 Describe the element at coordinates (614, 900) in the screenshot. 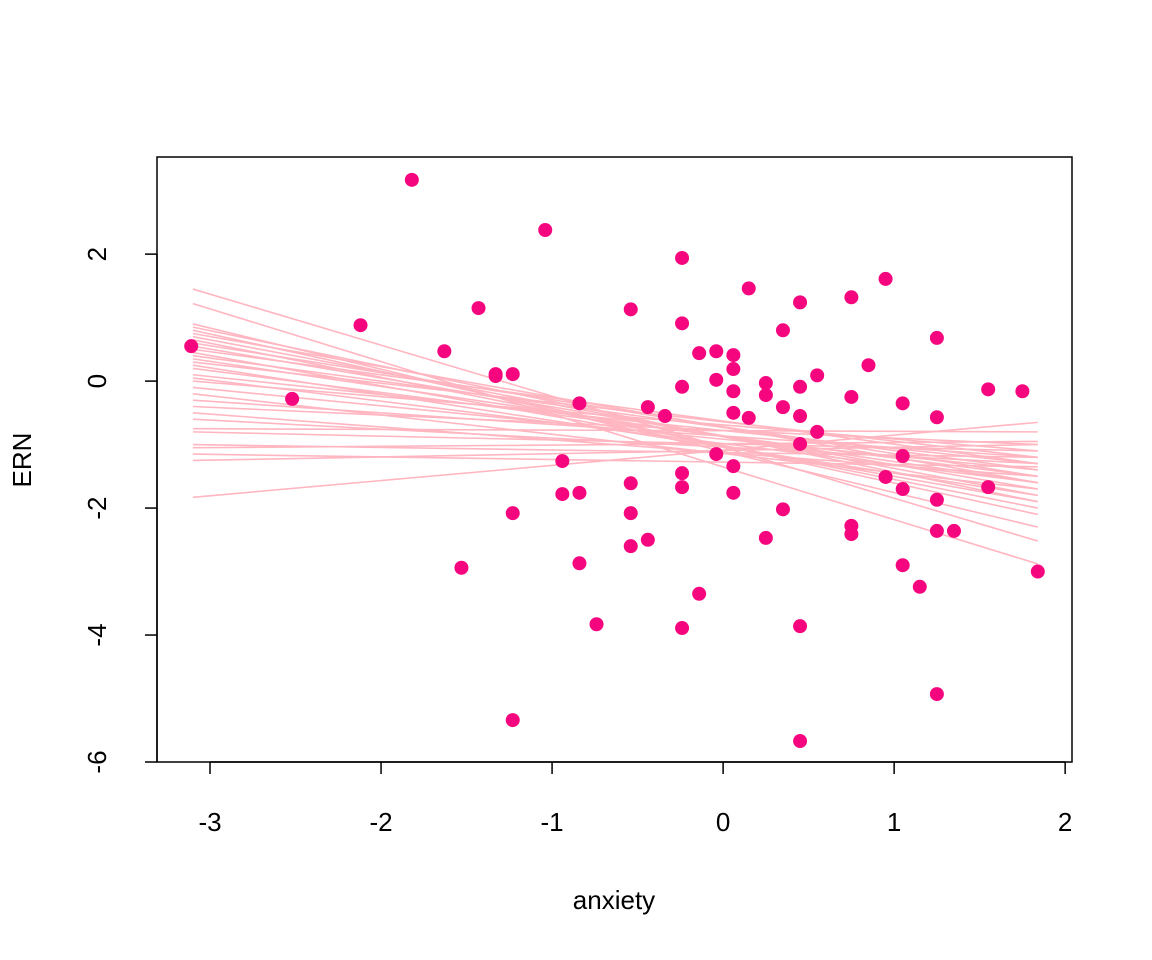

I see `x-axis-label: anxiety` at that location.